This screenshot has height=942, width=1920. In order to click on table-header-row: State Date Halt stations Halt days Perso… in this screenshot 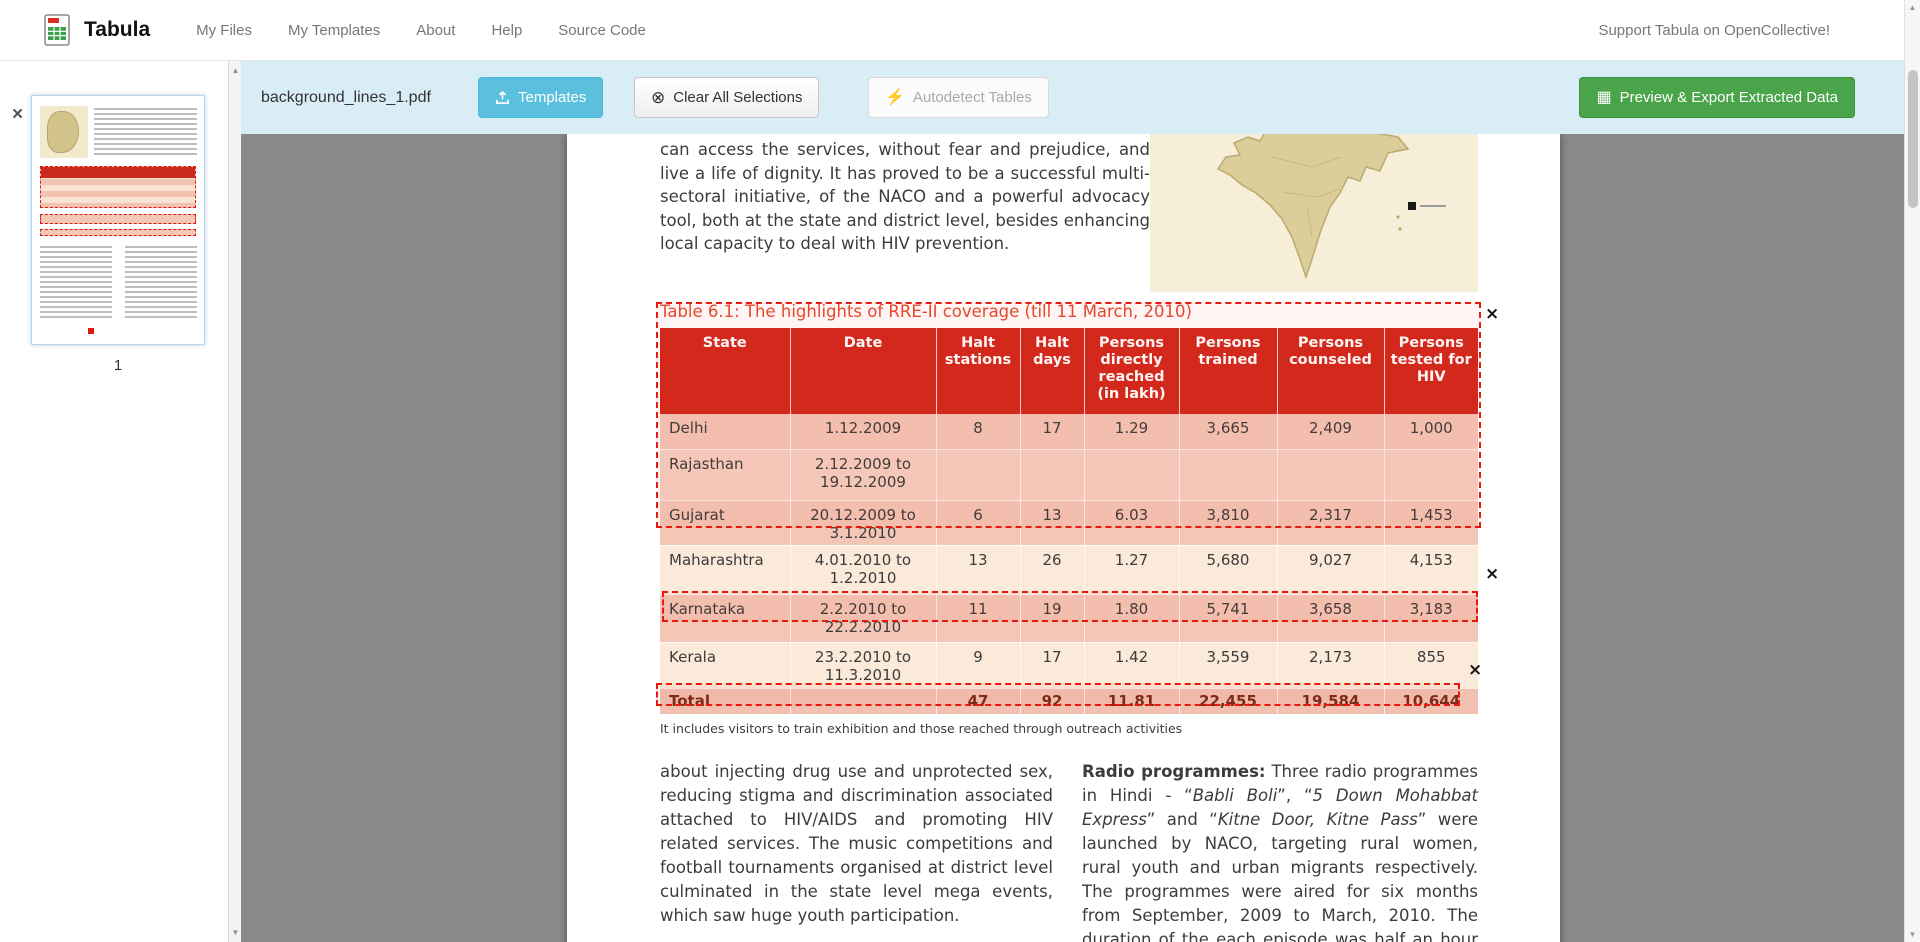, I will do `click(1069, 371)`.